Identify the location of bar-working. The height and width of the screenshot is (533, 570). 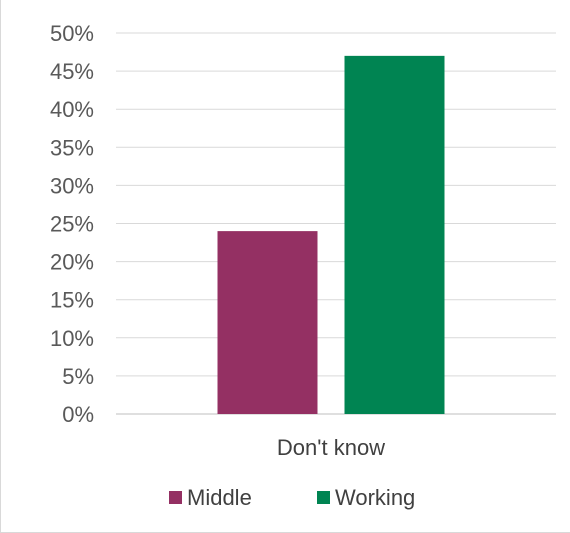
(394, 235).